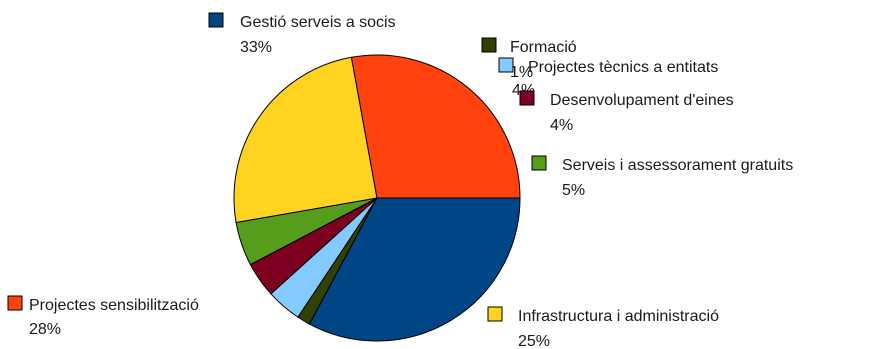  Describe the element at coordinates (114, 305) in the screenshot. I see `slice-label: Projectes sensibilització` at that location.